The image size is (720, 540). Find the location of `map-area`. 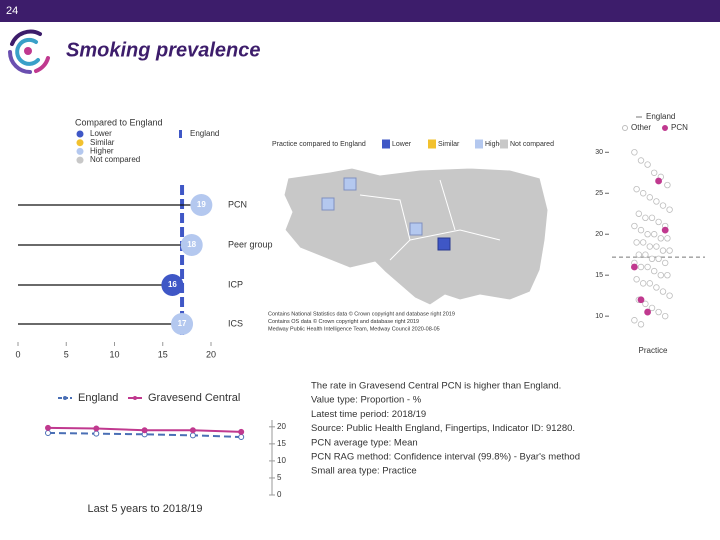

map-area is located at coordinates (416, 236).